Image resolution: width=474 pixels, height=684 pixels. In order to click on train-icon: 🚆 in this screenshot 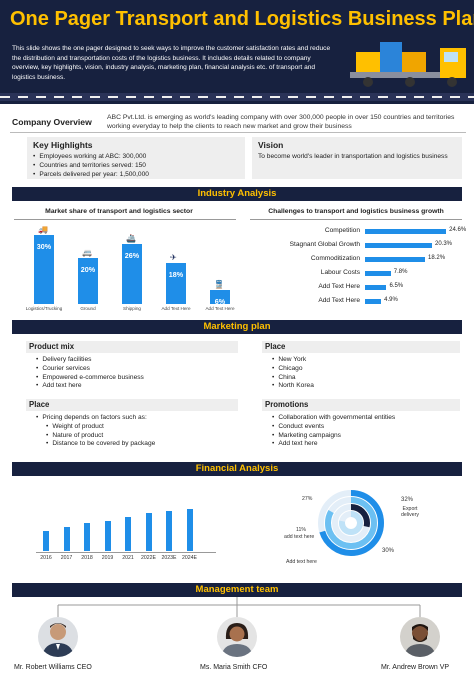, I will do `click(219, 285)`.